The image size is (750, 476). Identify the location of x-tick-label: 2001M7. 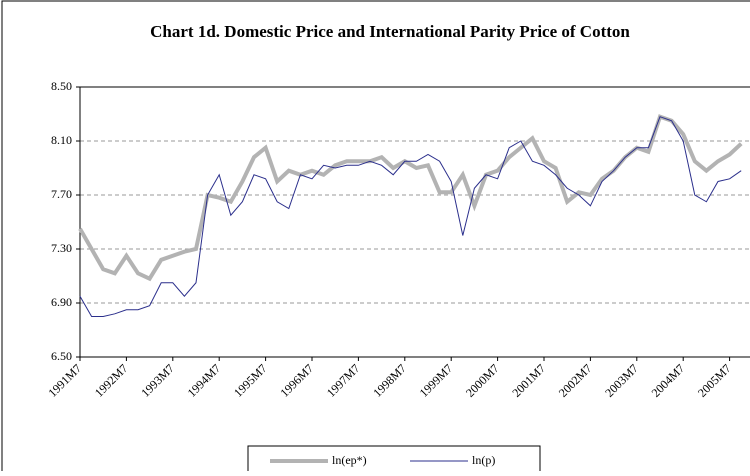
(528, 380).